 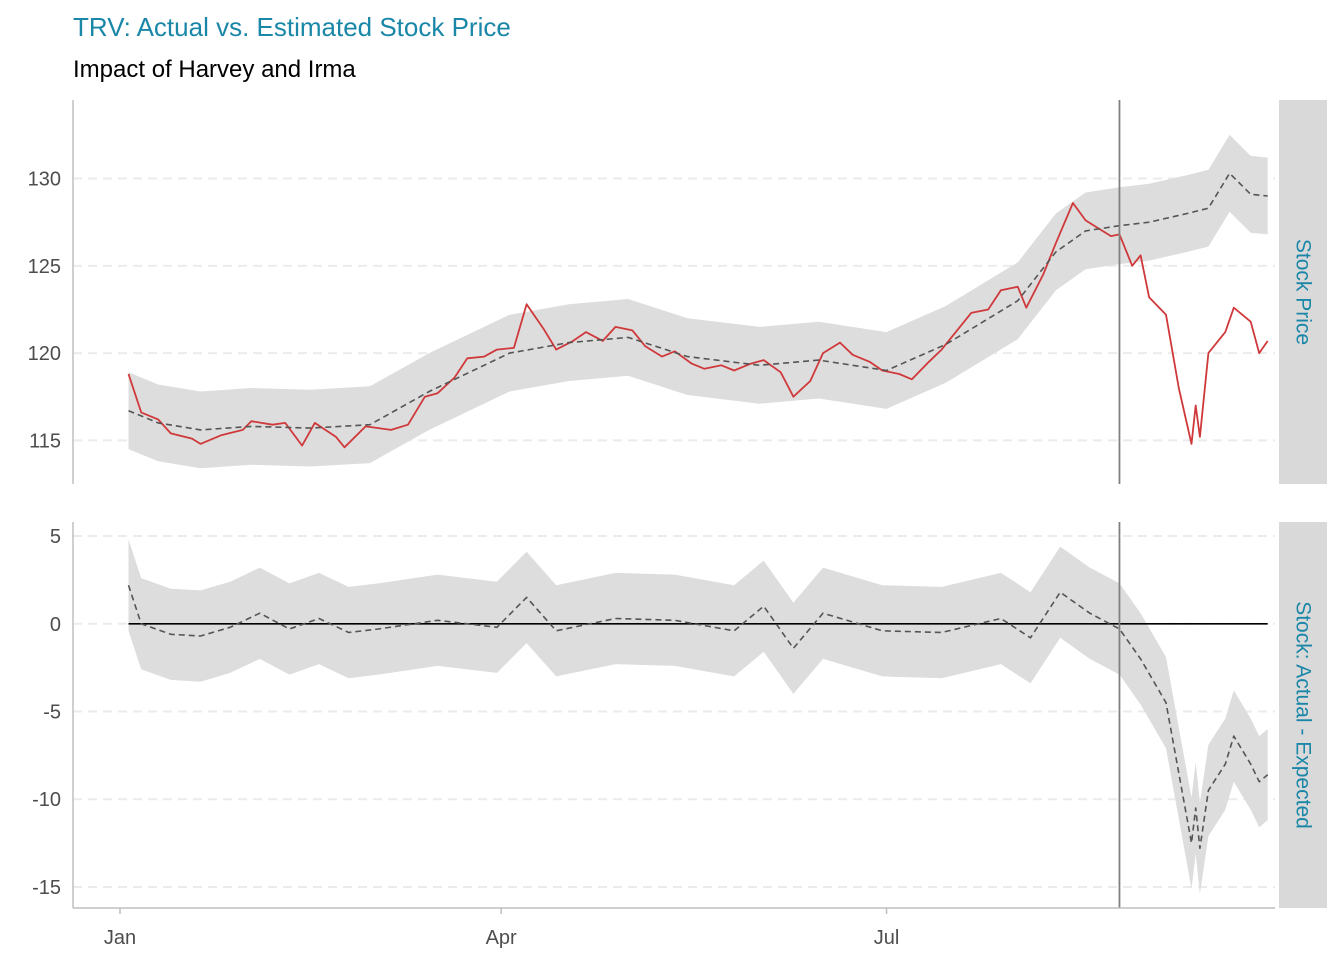 What do you see at coordinates (46, 888) in the screenshot?
I see `y-tick-label: -15` at bounding box center [46, 888].